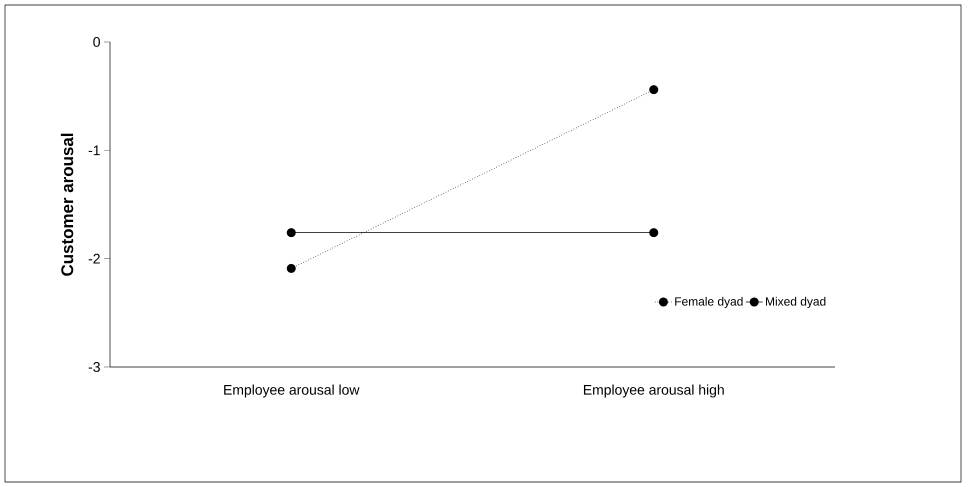 The height and width of the screenshot is (487, 968). I want to click on legend-label: Female dyad, so click(709, 302).